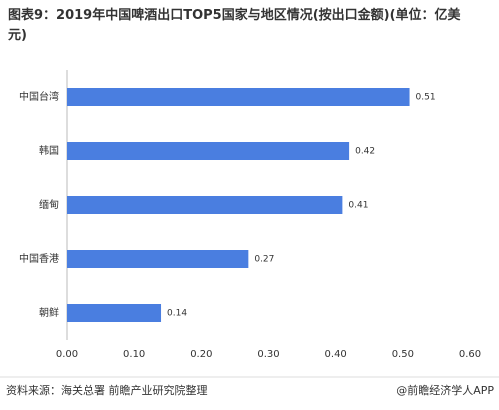 This screenshot has height=410, width=499. Describe the element at coordinates (426, 98) in the screenshot. I see `value-label: 0.51` at that location.